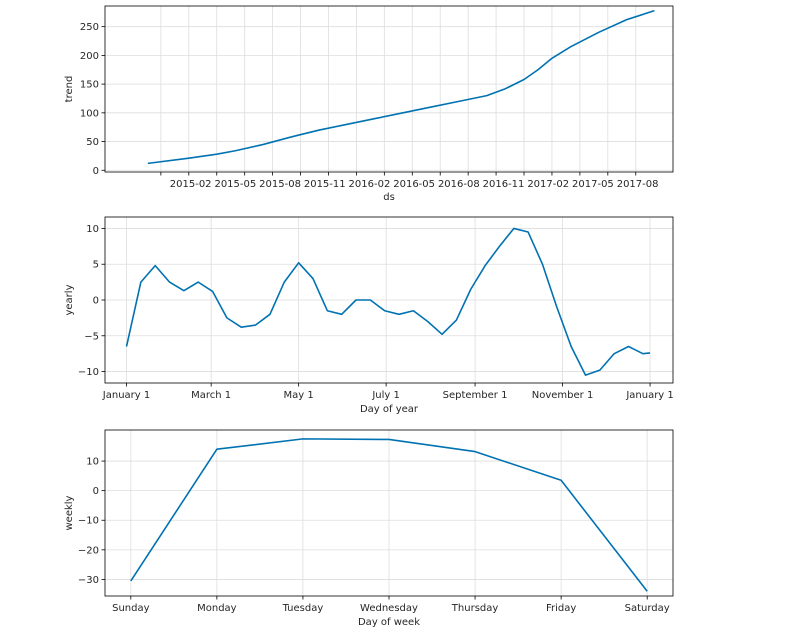 The image size is (796, 641). Describe the element at coordinates (647, 608) in the screenshot. I see `x-tick-label: Saturday` at that location.